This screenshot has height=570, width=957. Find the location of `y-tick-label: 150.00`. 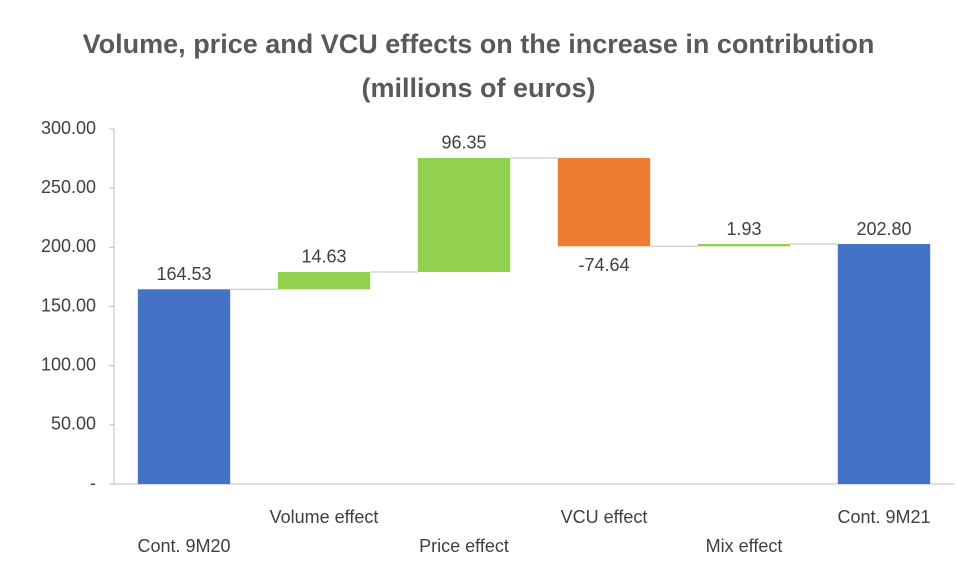

y-tick-label: 150.00 is located at coordinates (68, 305).